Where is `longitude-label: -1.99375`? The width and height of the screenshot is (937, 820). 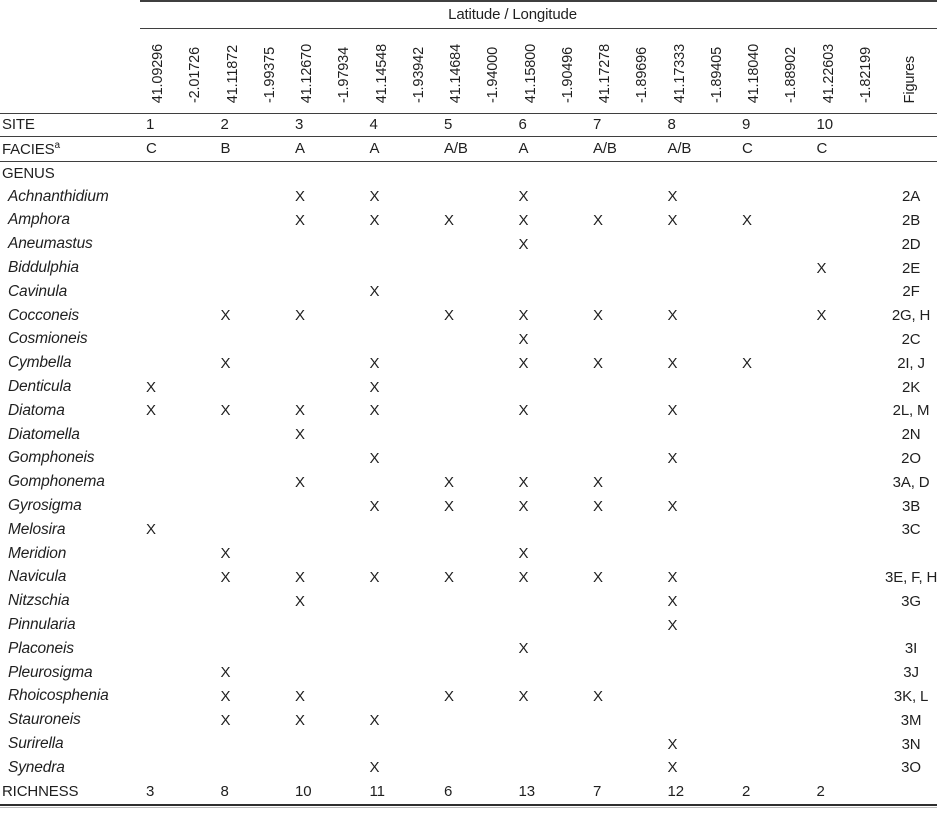
longitude-label: -1.99375 is located at coordinates (269, 75).